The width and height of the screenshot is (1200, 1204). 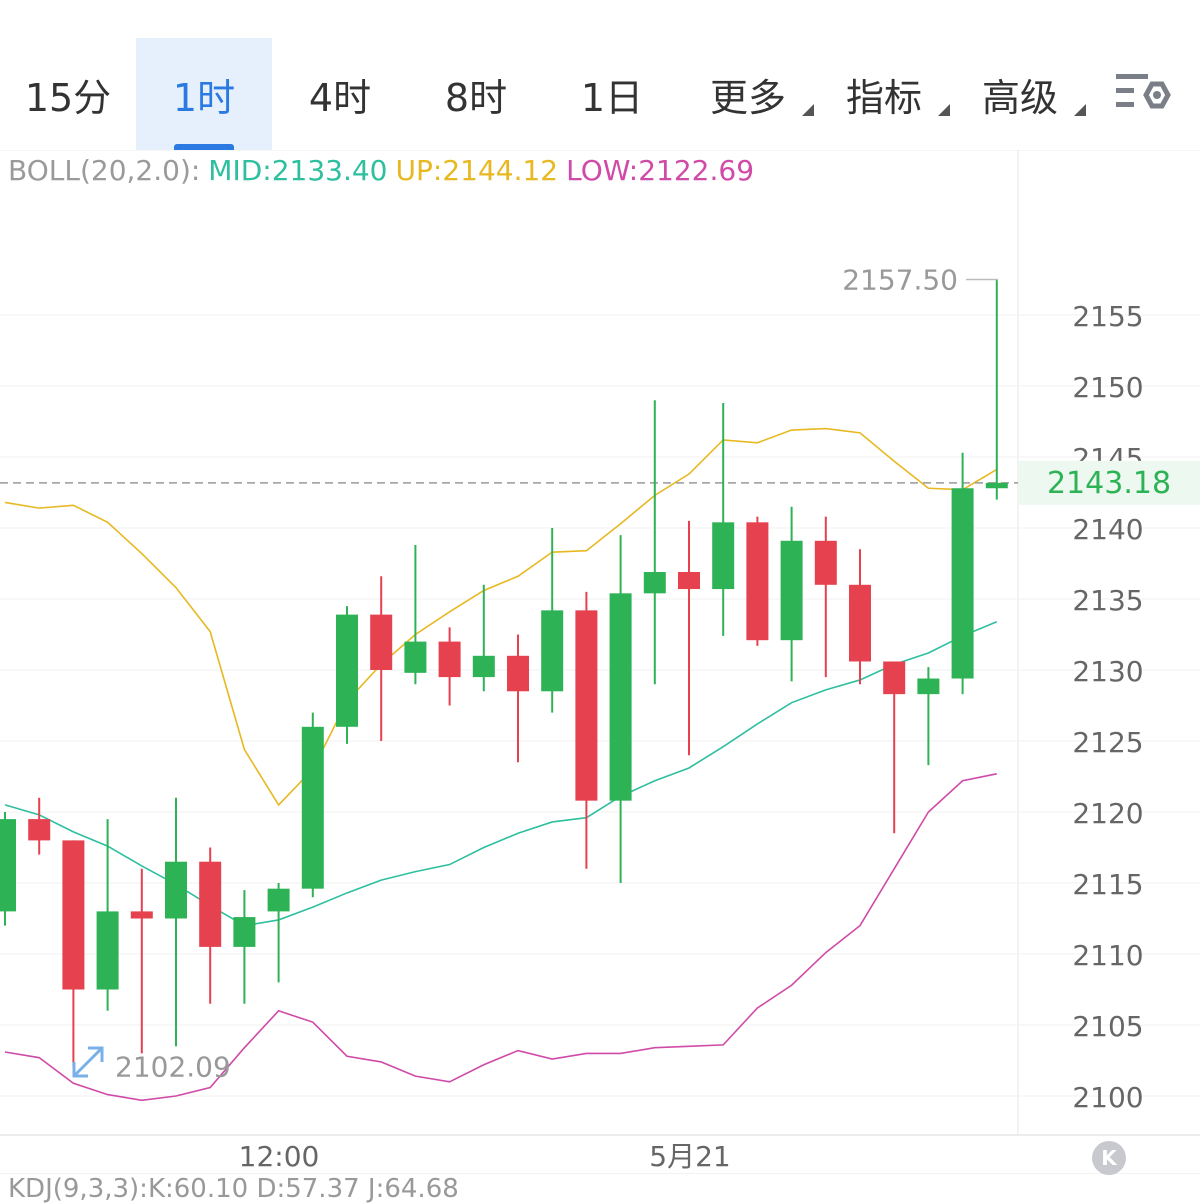 What do you see at coordinates (1107, 742) in the screenshot?
I see `y-tick-label: 2125` at bounding box center [1107, 742].